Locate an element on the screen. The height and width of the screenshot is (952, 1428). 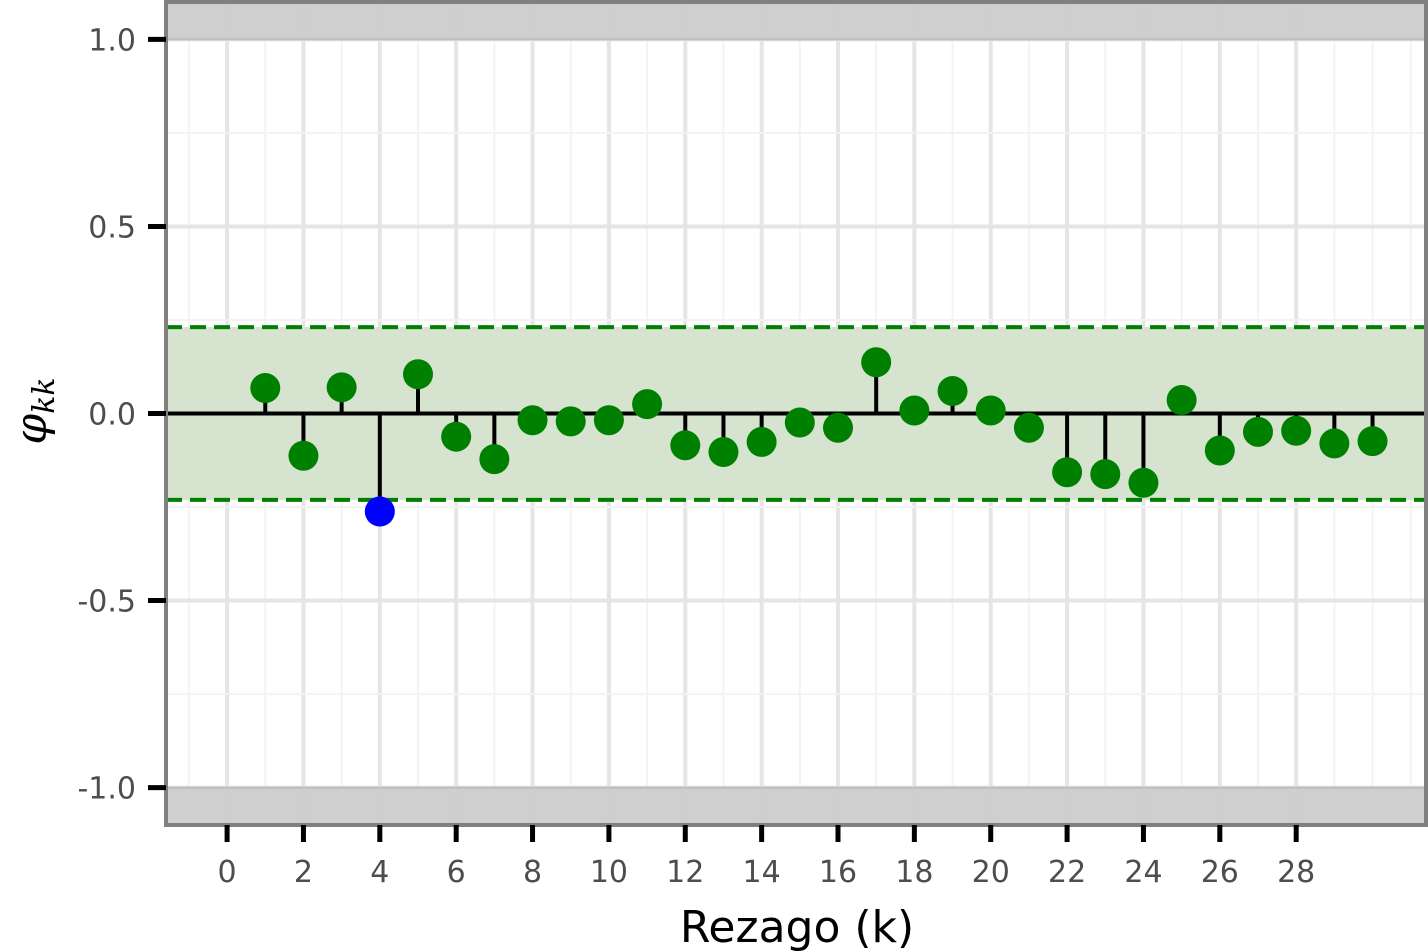
x-tick-label: 8 is located at coordinates (532, 872).